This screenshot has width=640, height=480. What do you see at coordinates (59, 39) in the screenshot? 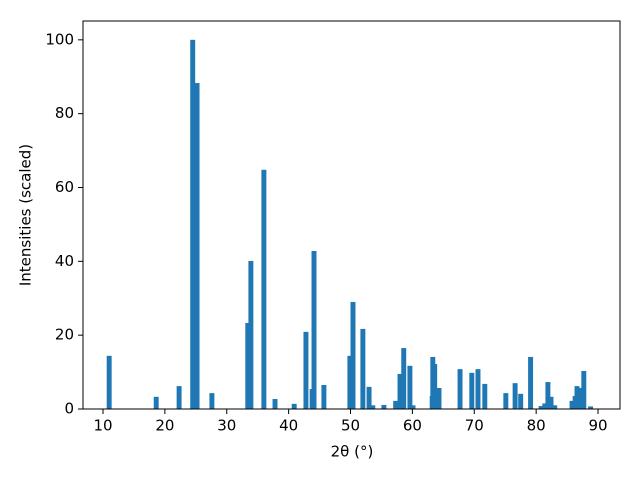
I see `y-tick-label: 100` at bounding box center [59, 39].